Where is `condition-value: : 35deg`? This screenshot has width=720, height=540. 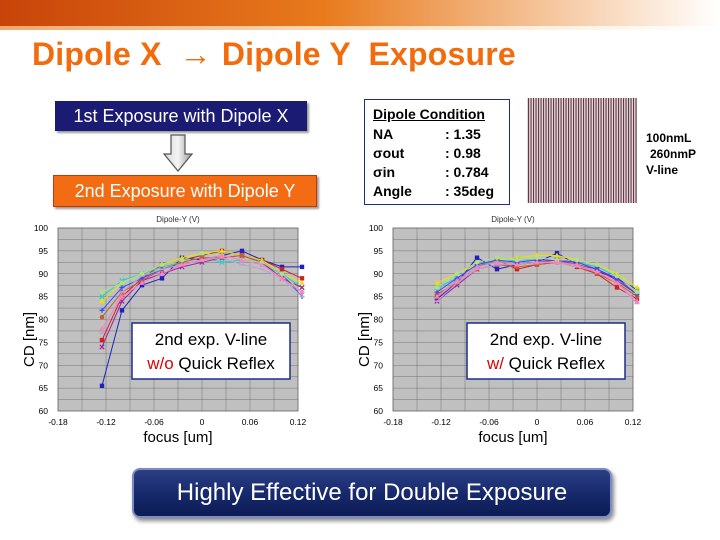
condition-value: : 35deg is located at coordinates (470, 191).